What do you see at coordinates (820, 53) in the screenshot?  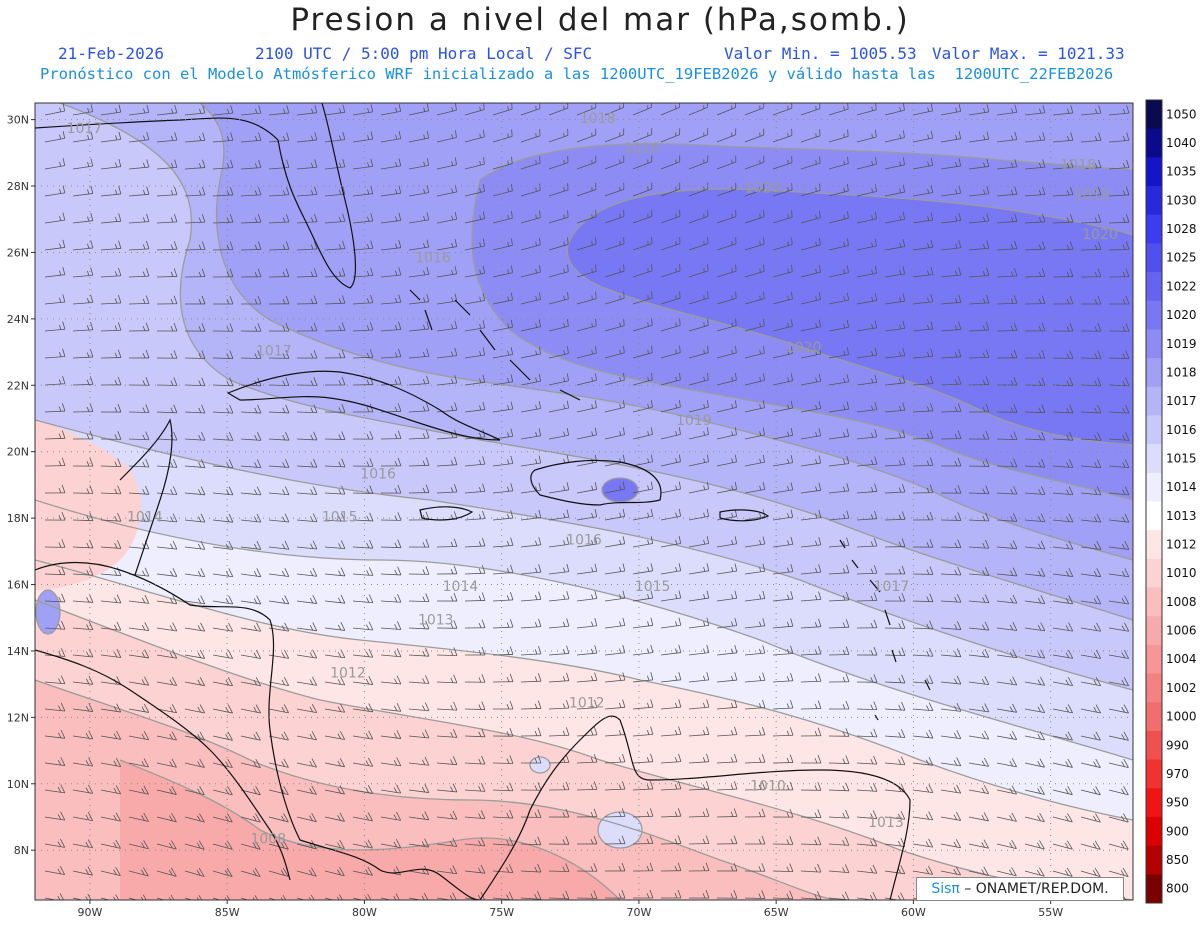 I see `min-value: Valor Min. = 1005.53` at bounding box center [820, 53].